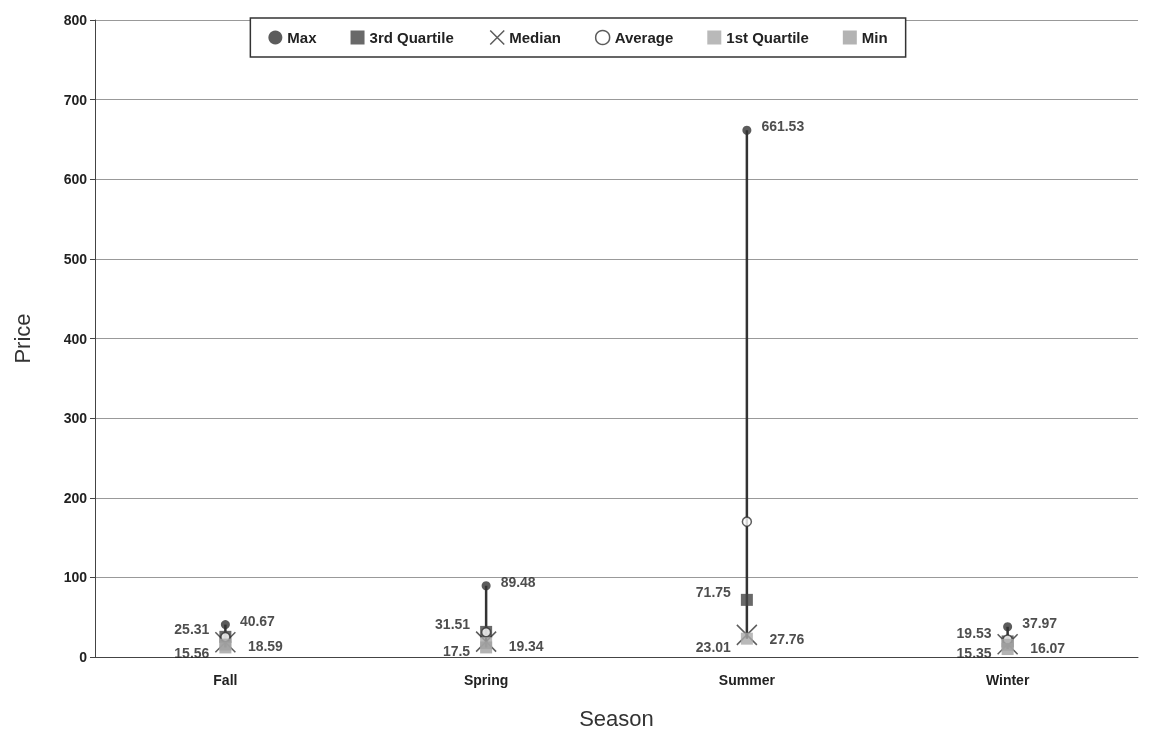  I want to click on y-axis-title: Price, so click(22, 338).